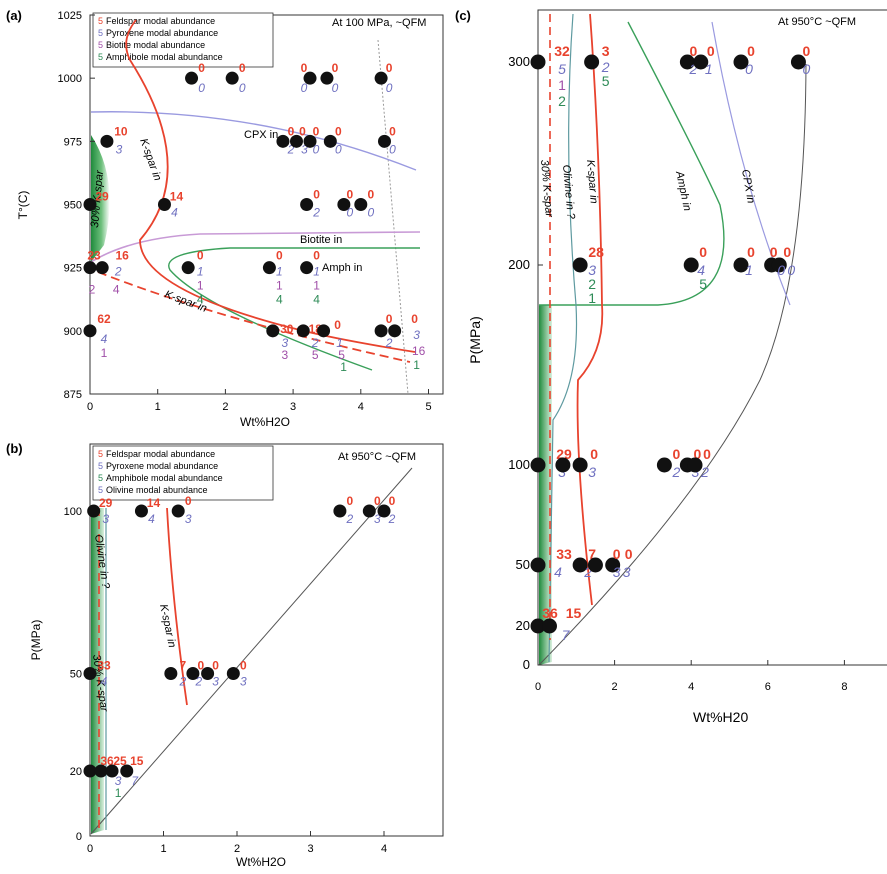 The image size is (887, 874). What do you see at coordinates (118, 793) in the screenshot?
I see `data-label-amphibole: 1` at bounding box center [118, 793].